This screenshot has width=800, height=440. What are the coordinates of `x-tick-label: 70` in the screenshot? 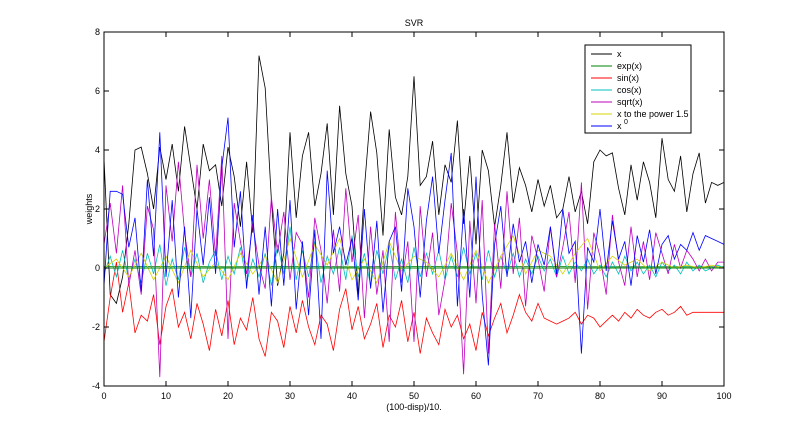 It's located at (538, 396).